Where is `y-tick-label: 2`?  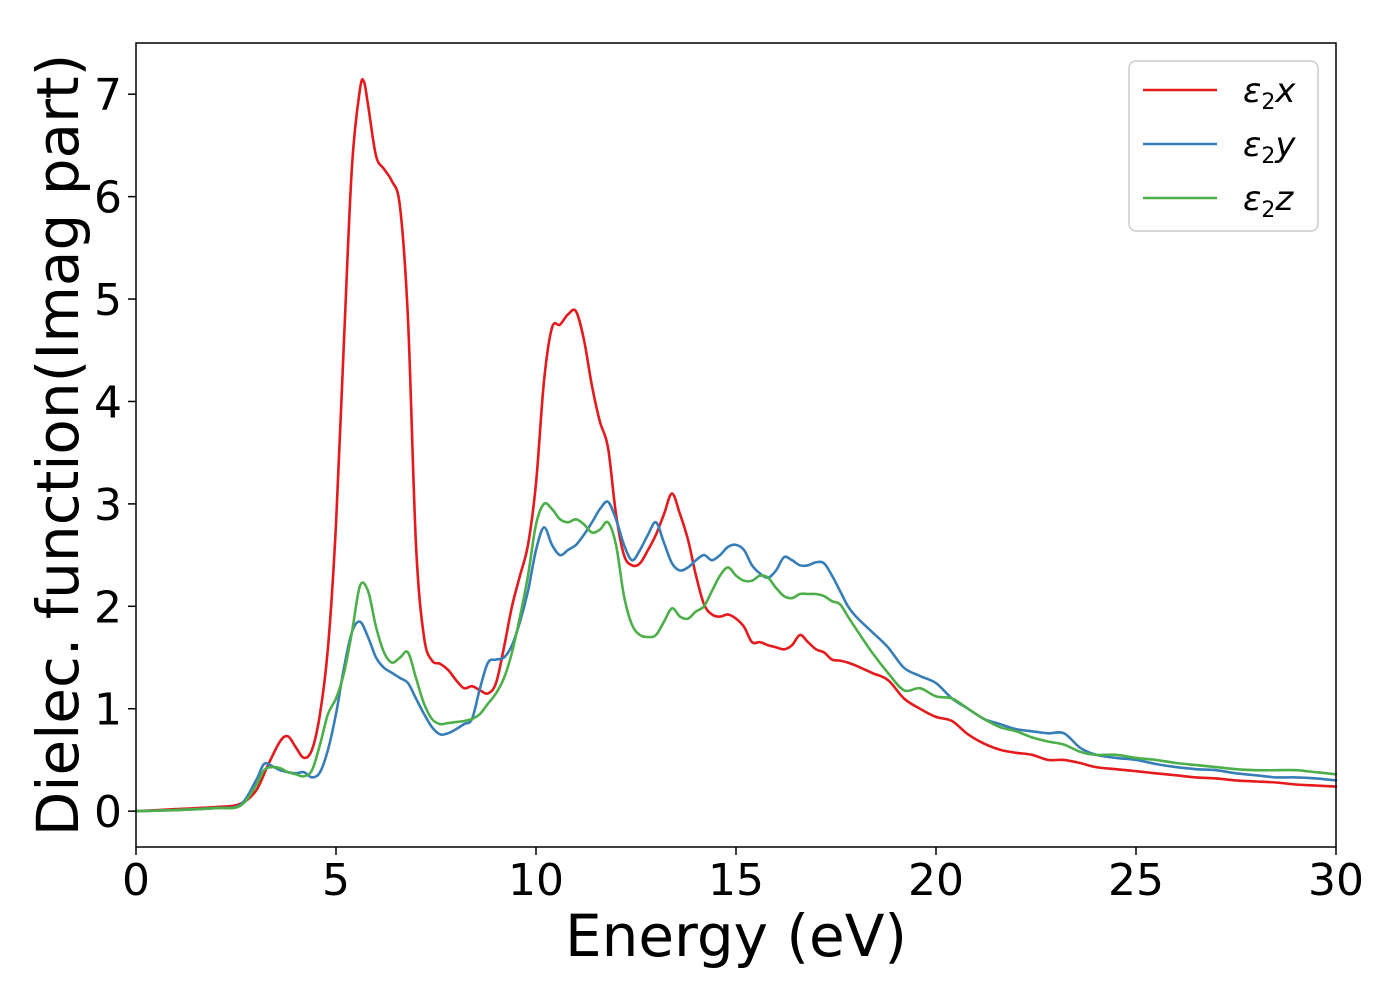
y-tick-label: 2 is located at coordinates (108, 607).